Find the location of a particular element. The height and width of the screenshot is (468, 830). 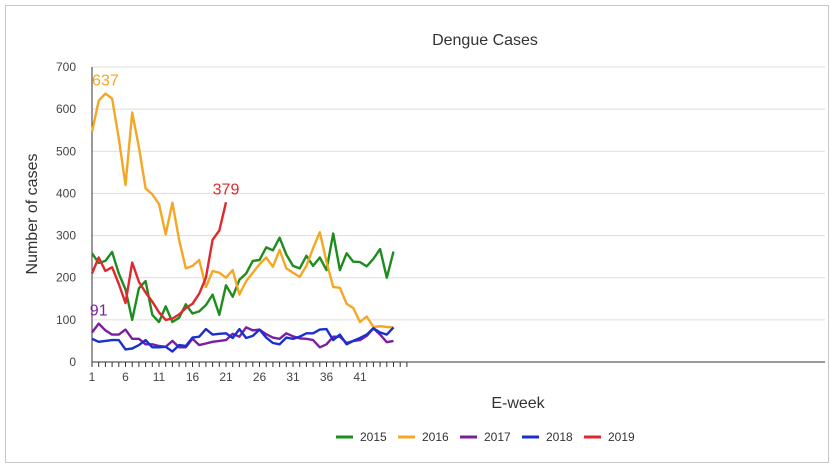

y-tick-label: 300 is located at coordinates (66, 236).